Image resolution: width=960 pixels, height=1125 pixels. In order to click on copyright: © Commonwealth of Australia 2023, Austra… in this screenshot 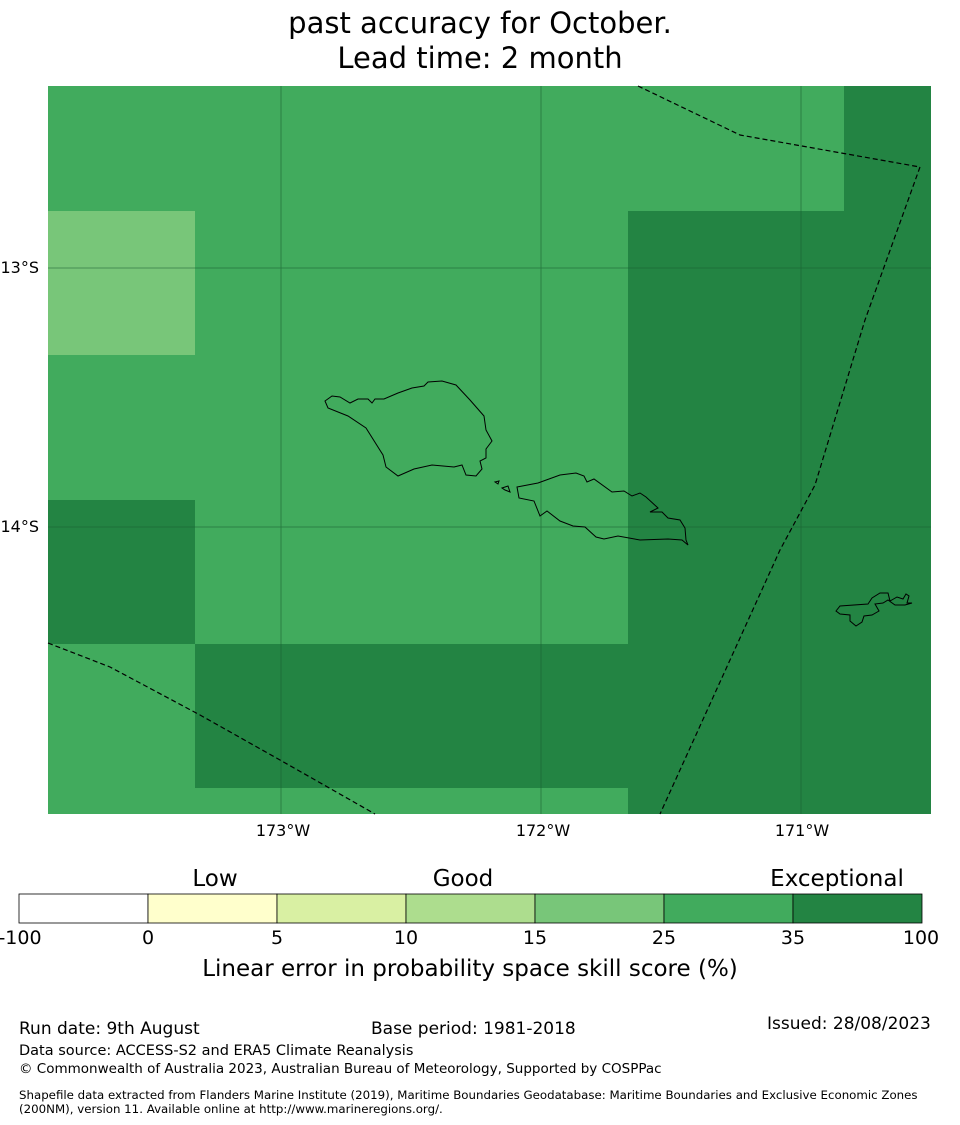, I will do `click(340, 1069)`.